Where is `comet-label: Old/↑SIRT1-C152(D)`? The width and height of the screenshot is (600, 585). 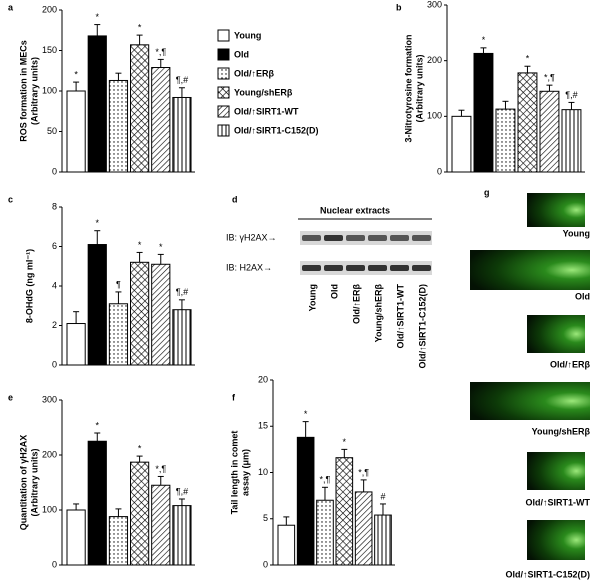 comet-label: Old/↑SIRT1-C152(D) is located at coordinates (547, 574).